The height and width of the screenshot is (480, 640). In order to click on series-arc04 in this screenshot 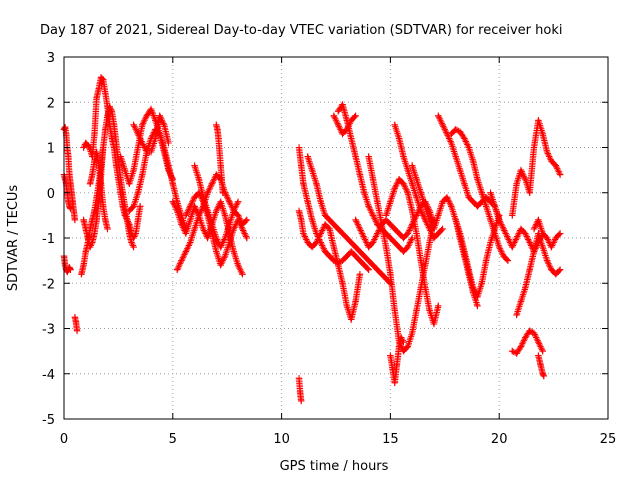, I will do `click(76, 323)`.